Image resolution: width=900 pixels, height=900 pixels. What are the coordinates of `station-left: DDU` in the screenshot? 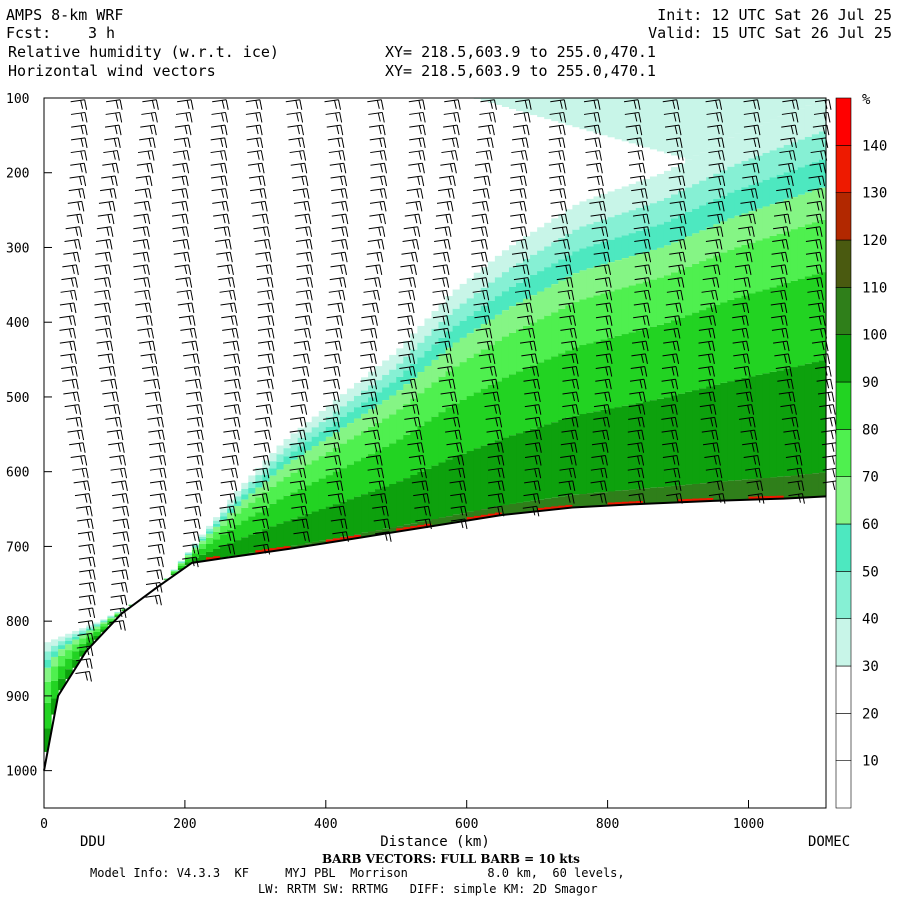 It's located at (93, 842).